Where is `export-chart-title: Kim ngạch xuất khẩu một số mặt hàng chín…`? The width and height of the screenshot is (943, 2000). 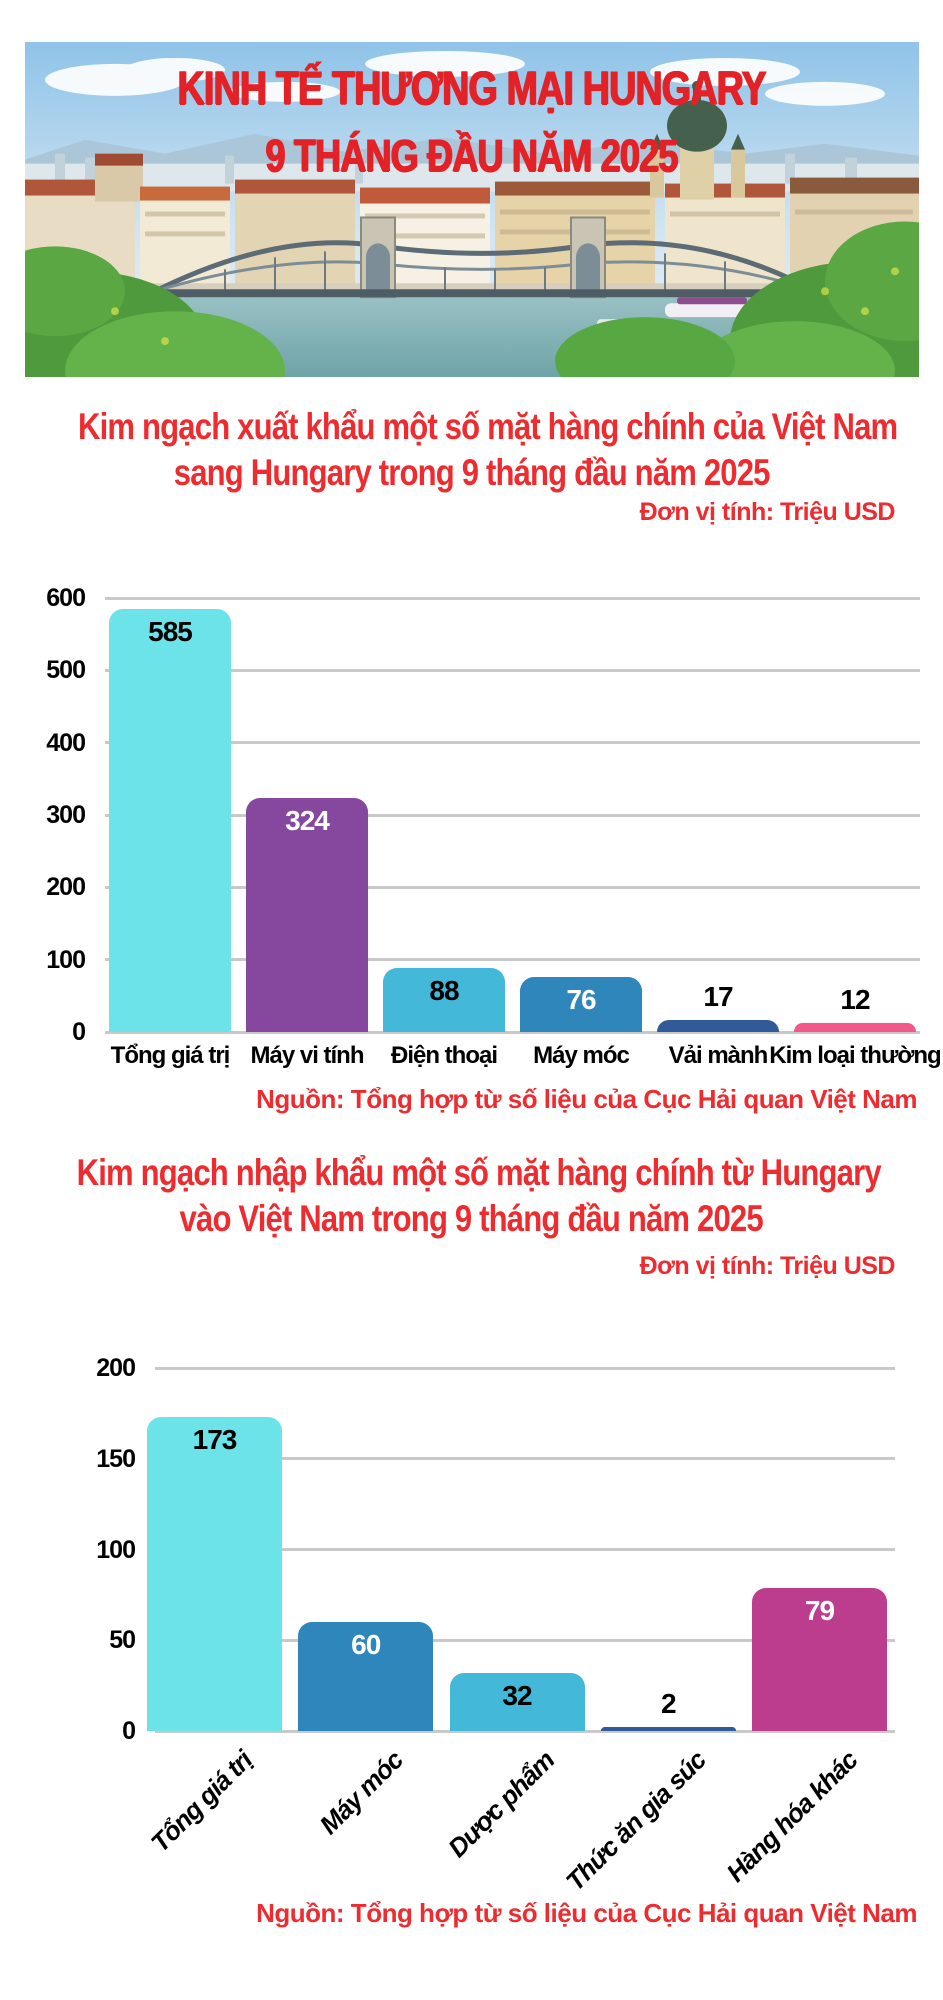 export-chart-title: Kim ngạch xuất khẩu một số mặt hàng chín… is located at coordinates (471, 450).